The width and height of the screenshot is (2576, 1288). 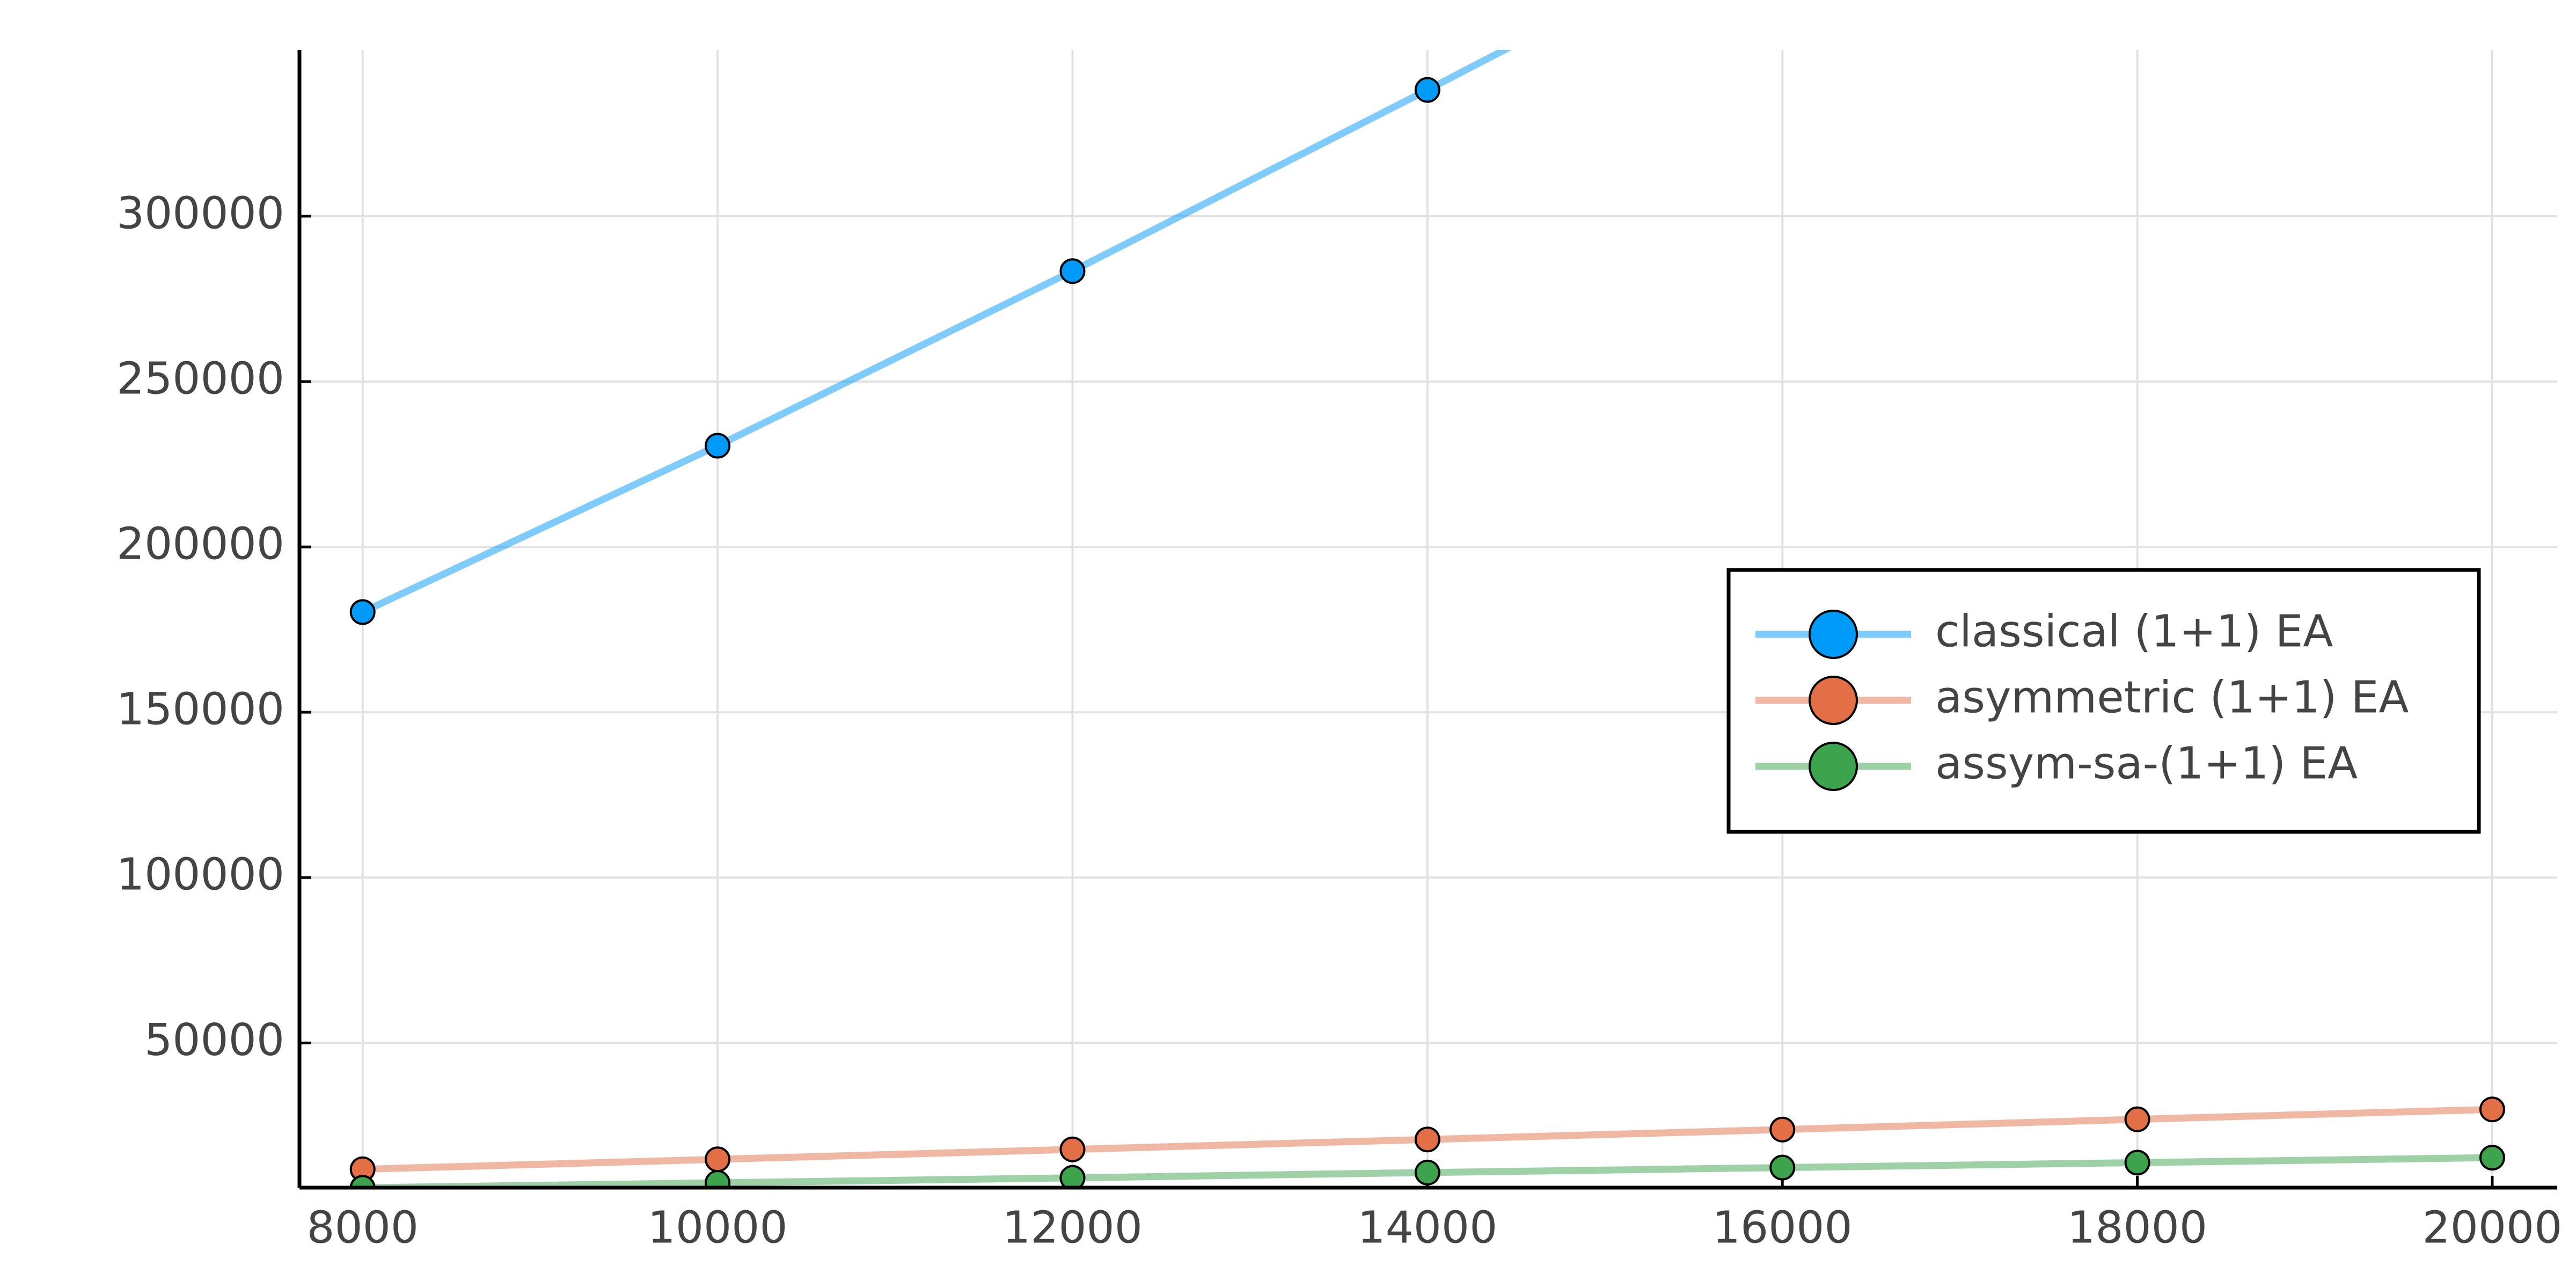 I want to click on x-tick-label: 12000, so click(x=1072, y=1227).